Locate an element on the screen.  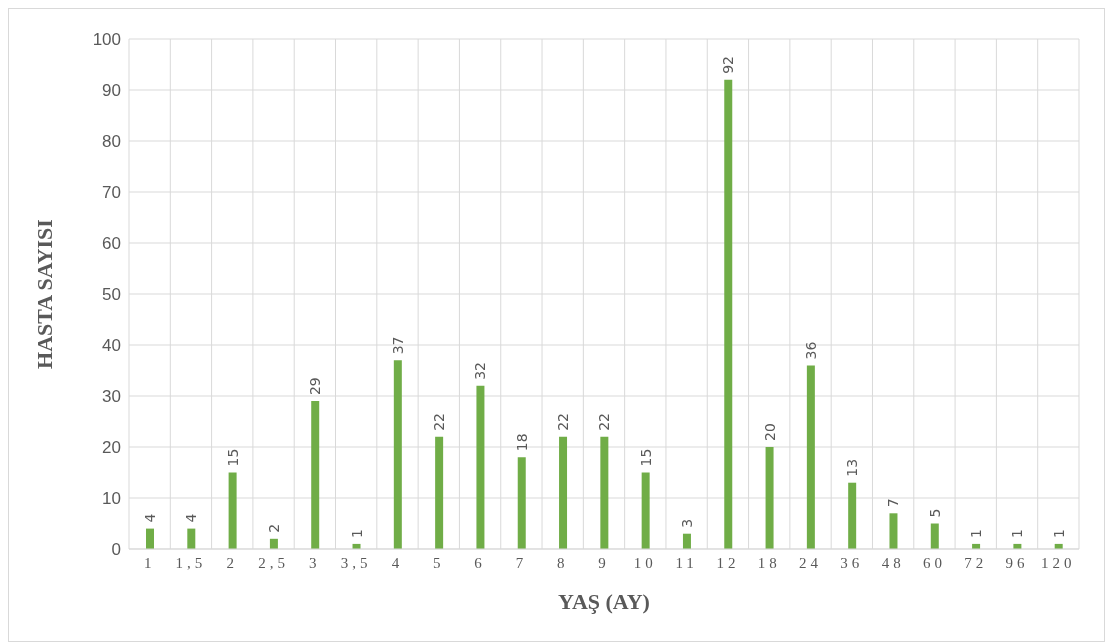
x-tick-label: 11 is located at coordinates (686, 562).